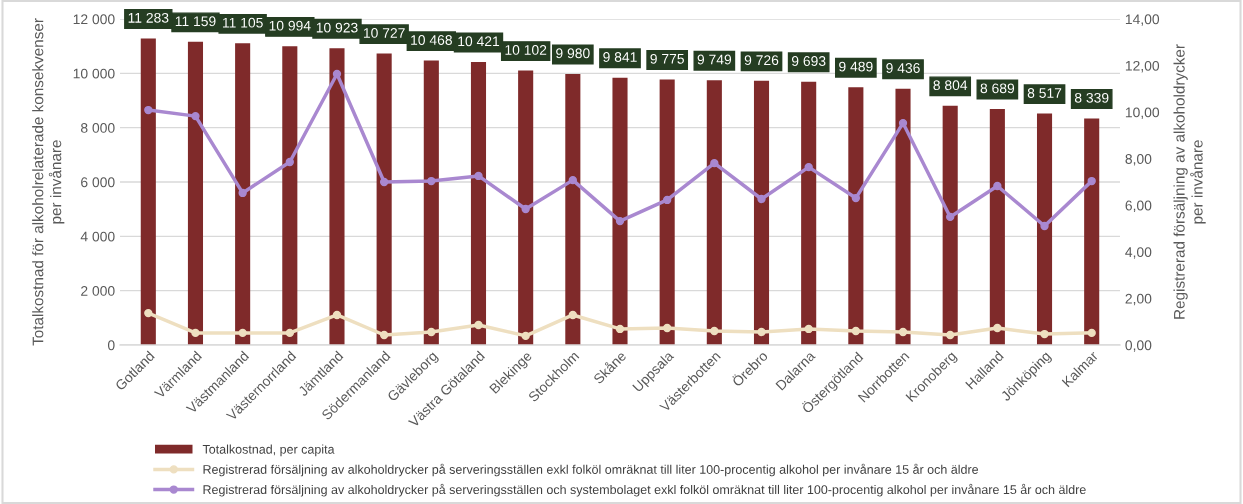  Describe the element at coordinates (761, 60) in the screenshot. I see `data-label: 9 726` at that location.